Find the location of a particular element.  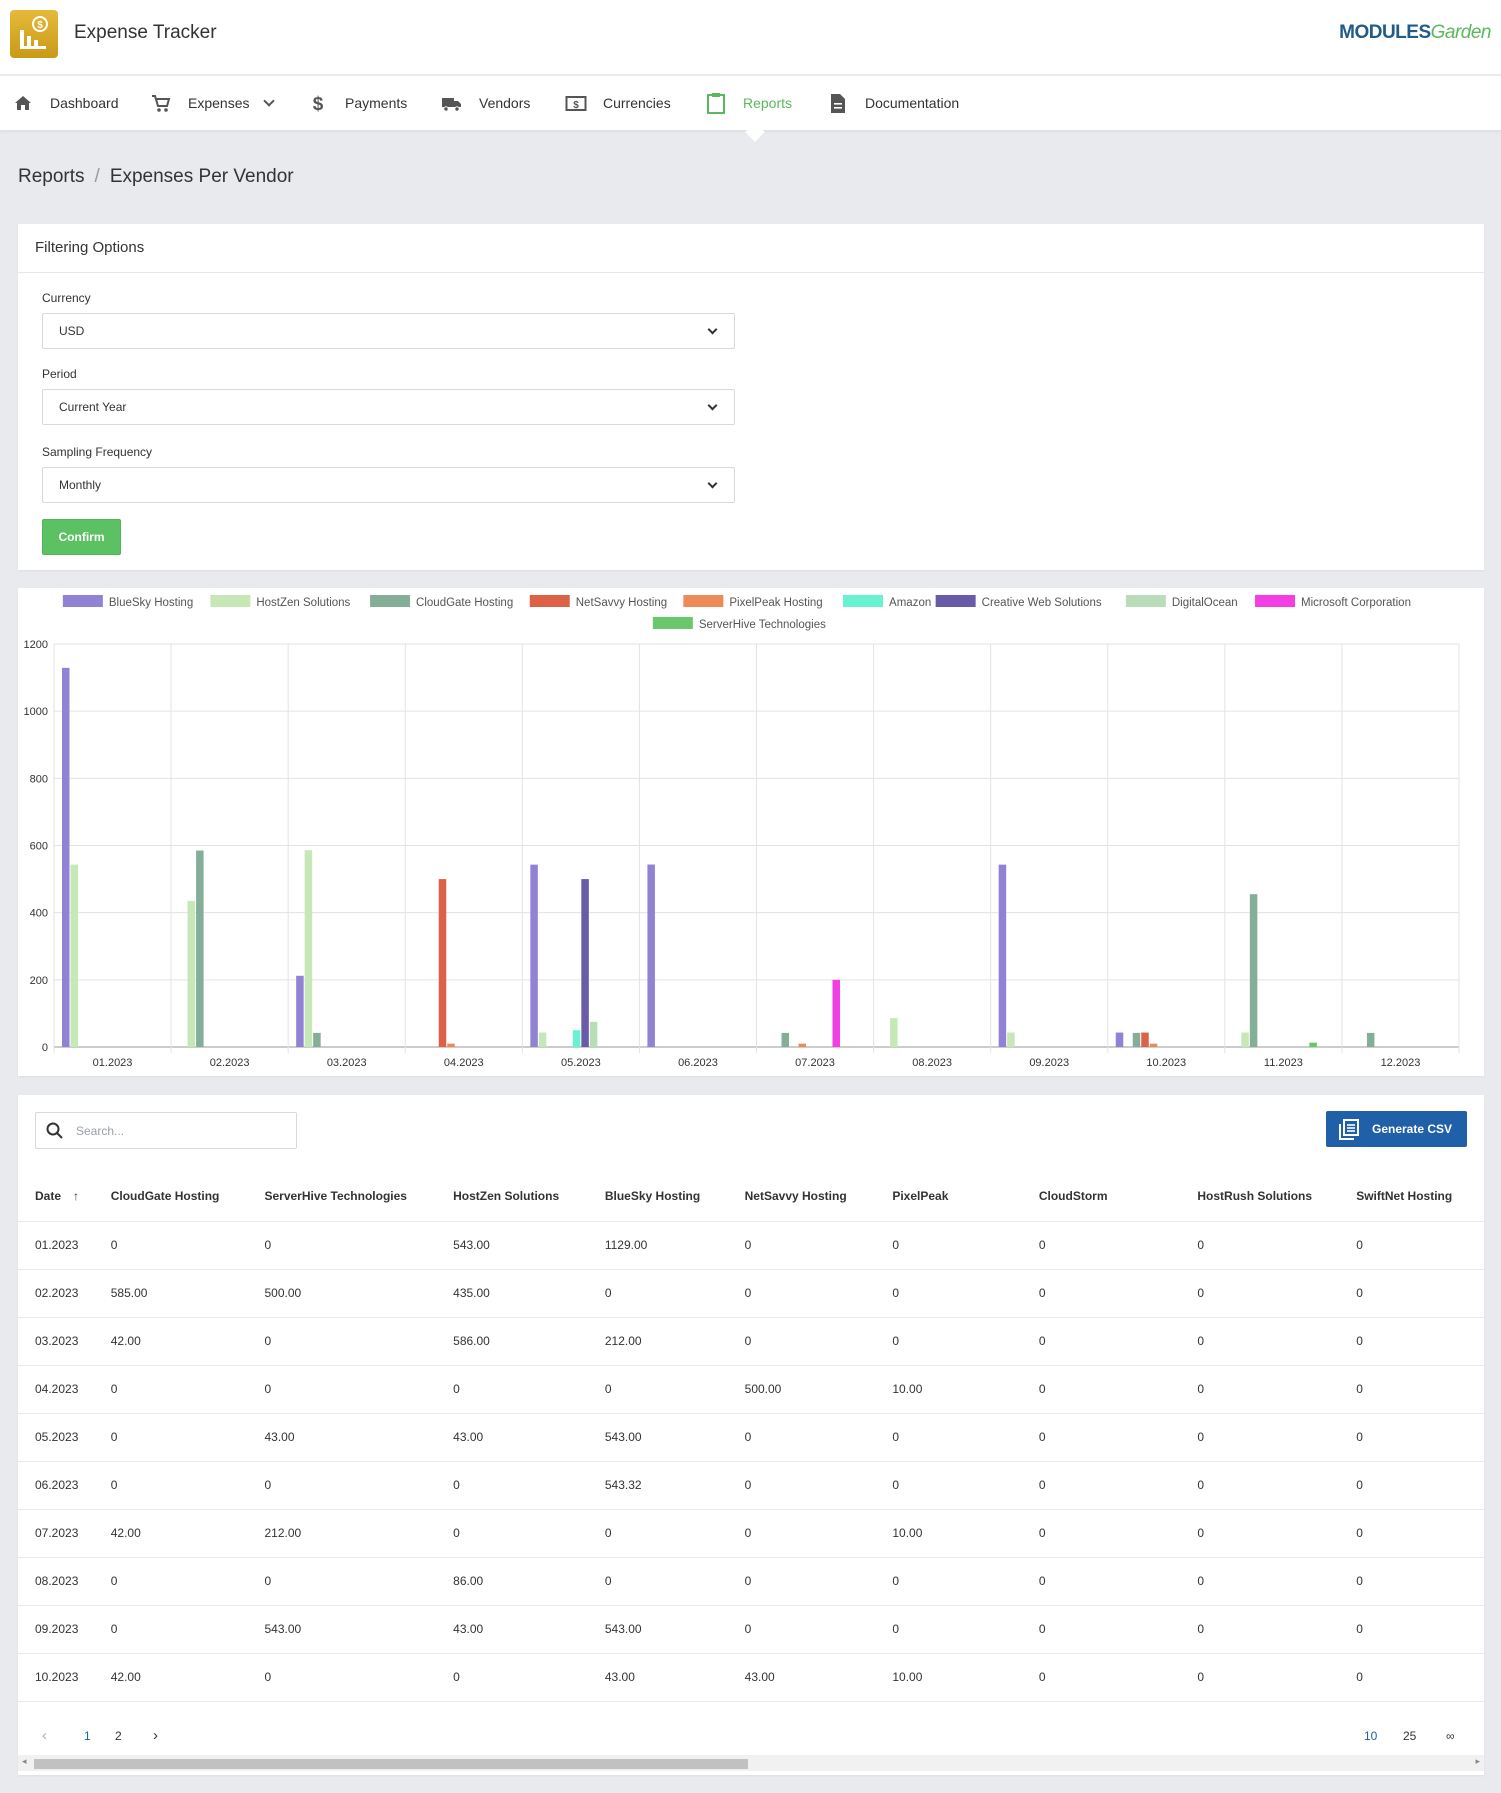

period-select: Current Year is located at coordinates (388, 407).